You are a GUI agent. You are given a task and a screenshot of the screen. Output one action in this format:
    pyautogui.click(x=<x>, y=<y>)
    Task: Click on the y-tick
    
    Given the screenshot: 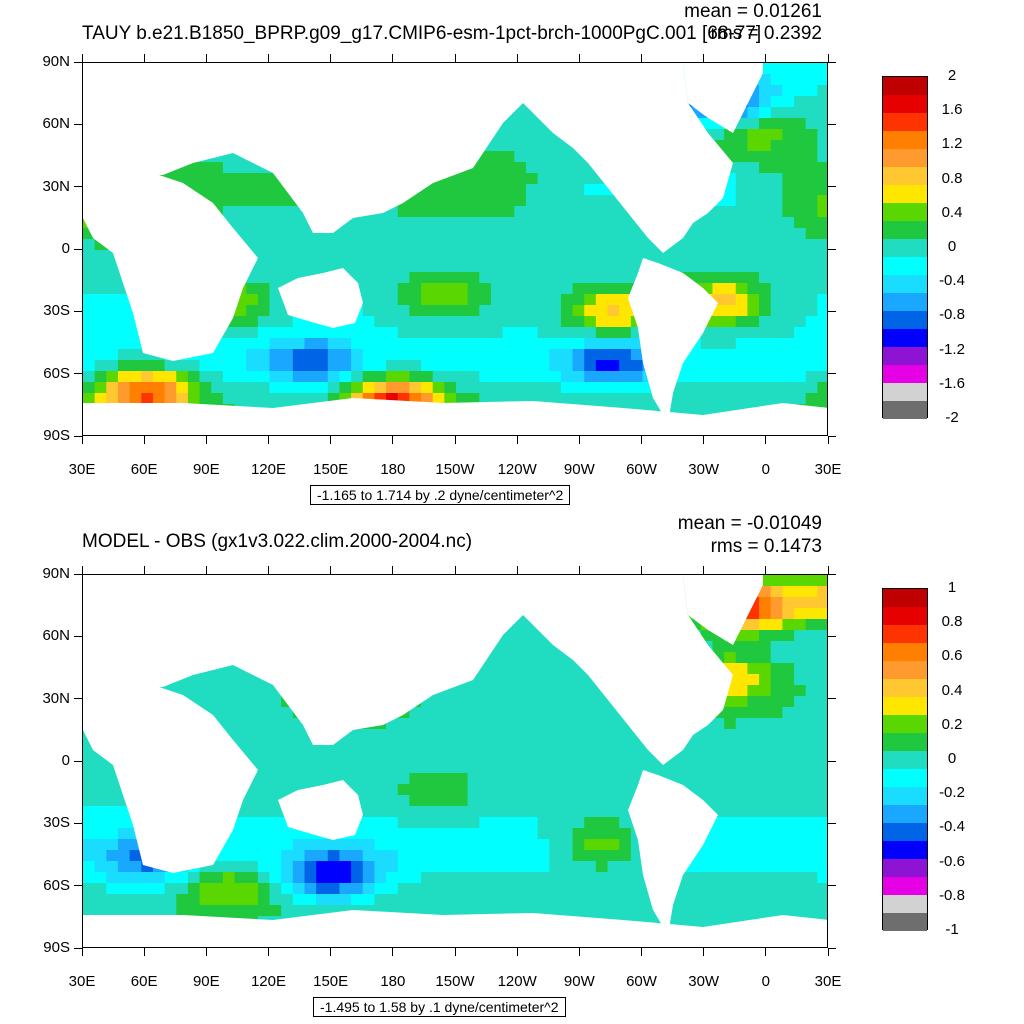 What is the action you would take?
    pyautogui.click(x=78, y=948)
    